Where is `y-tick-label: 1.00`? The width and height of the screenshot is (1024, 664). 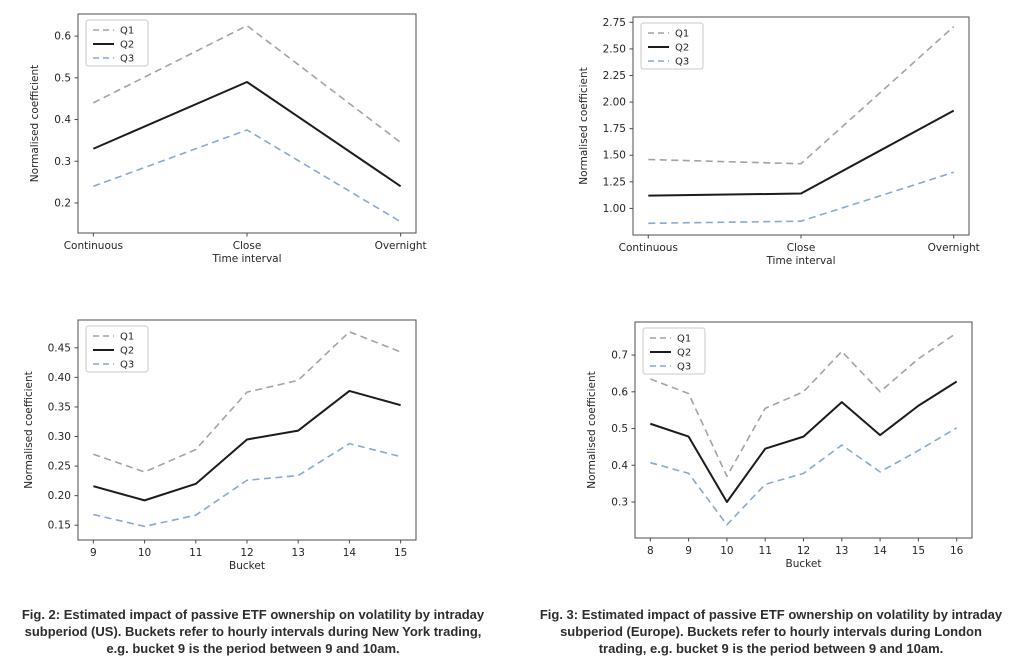
y-tick-label: 1.00 is located at coordinates (614, 209).